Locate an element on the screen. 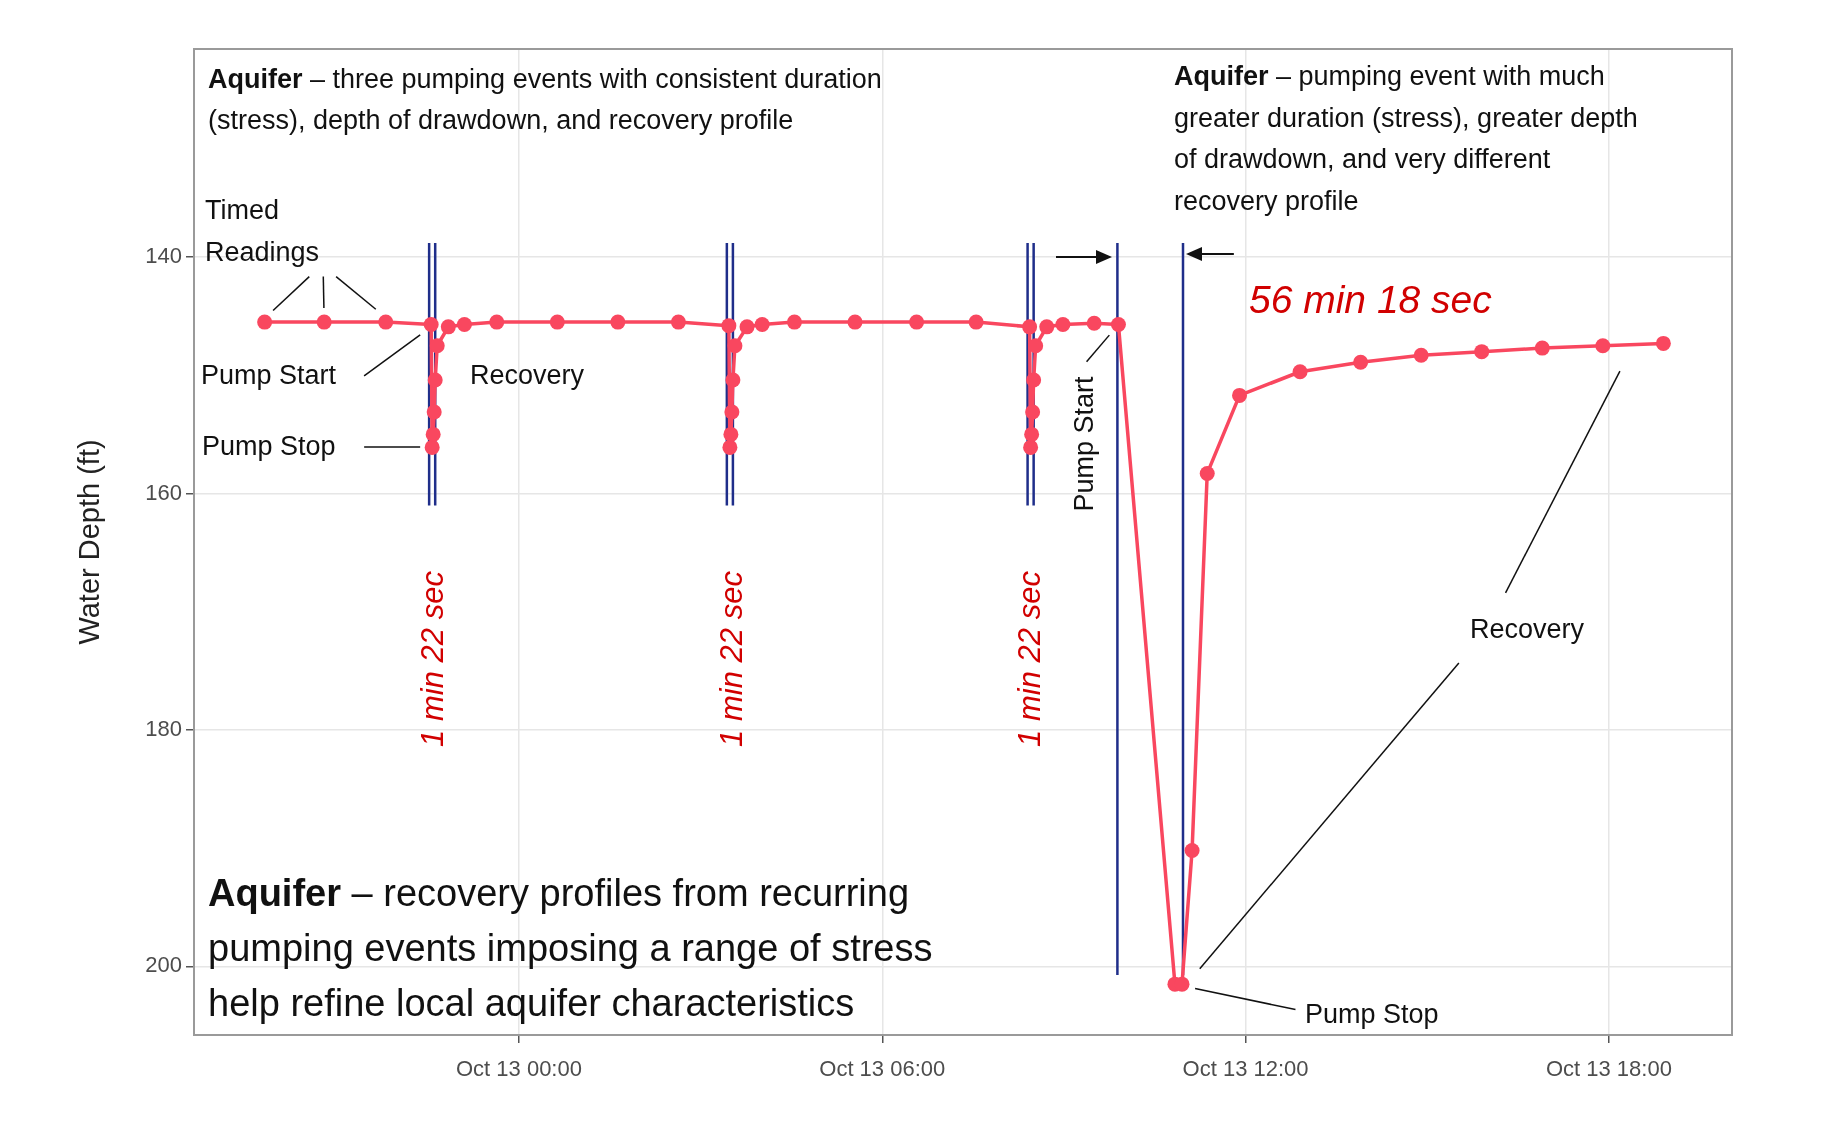 This screenshot has height=1138, width=1830. y-tick-label: 180 is located at coordinates (163, 729).